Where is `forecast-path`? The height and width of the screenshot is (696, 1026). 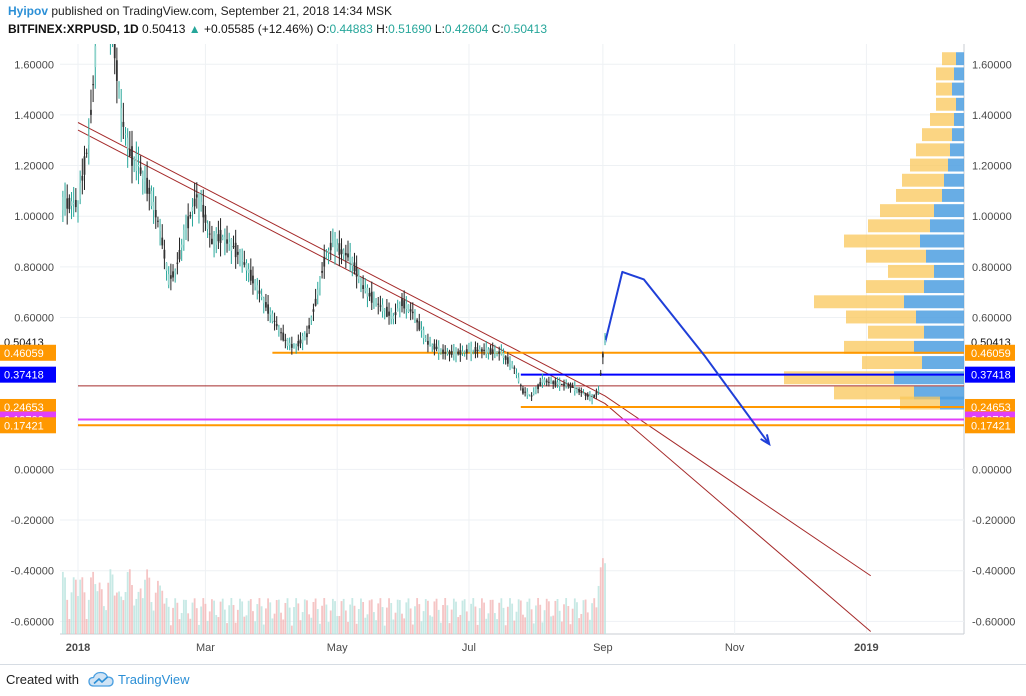 forecast-path is located at coordinates (687, 357).